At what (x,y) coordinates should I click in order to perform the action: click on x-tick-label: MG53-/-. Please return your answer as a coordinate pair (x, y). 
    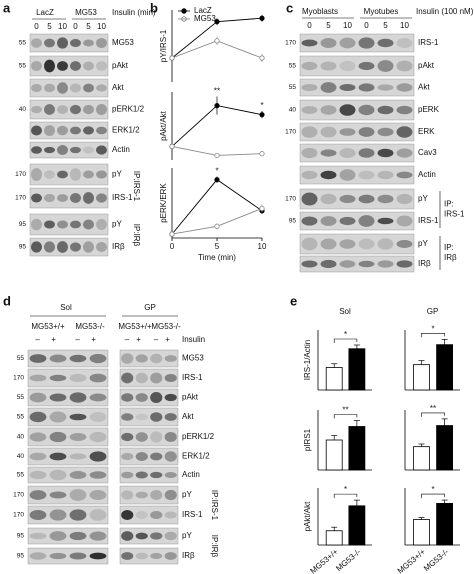
    Looking at the image, I should click on (436, 560).